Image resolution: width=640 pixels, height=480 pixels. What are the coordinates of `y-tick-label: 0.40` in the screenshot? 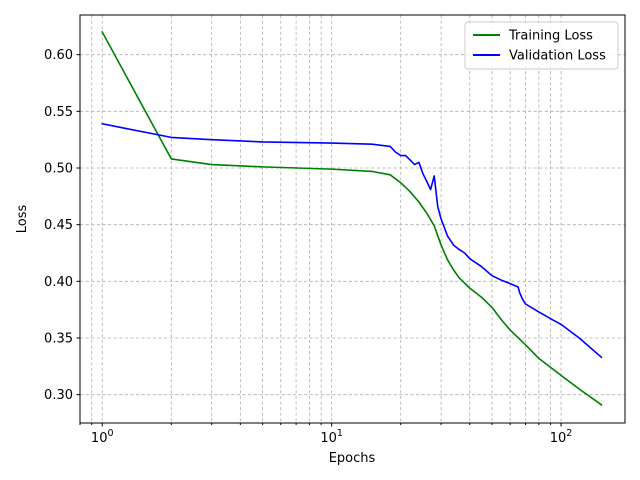 It's located at (58, 282).